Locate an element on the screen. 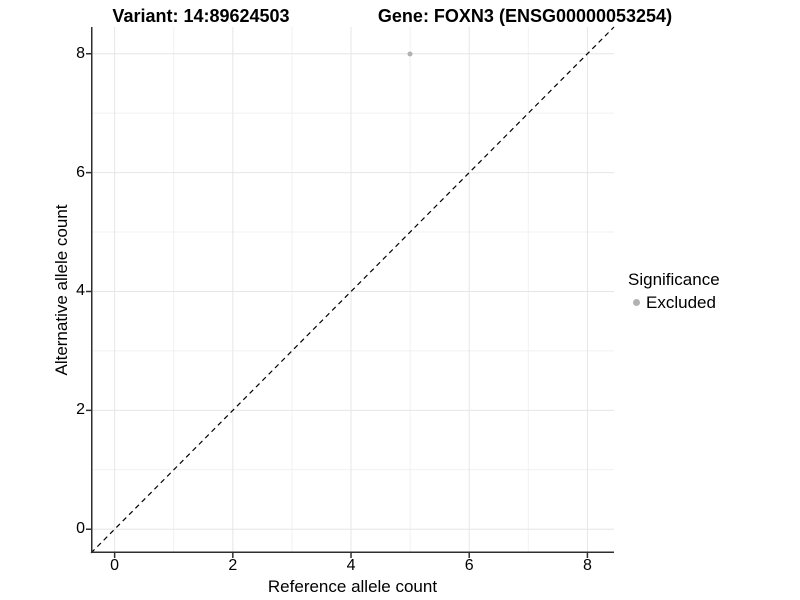 The height and width of the screenshot is (600, 800). legend-label: Excluded is located at coordinates (681, 302).